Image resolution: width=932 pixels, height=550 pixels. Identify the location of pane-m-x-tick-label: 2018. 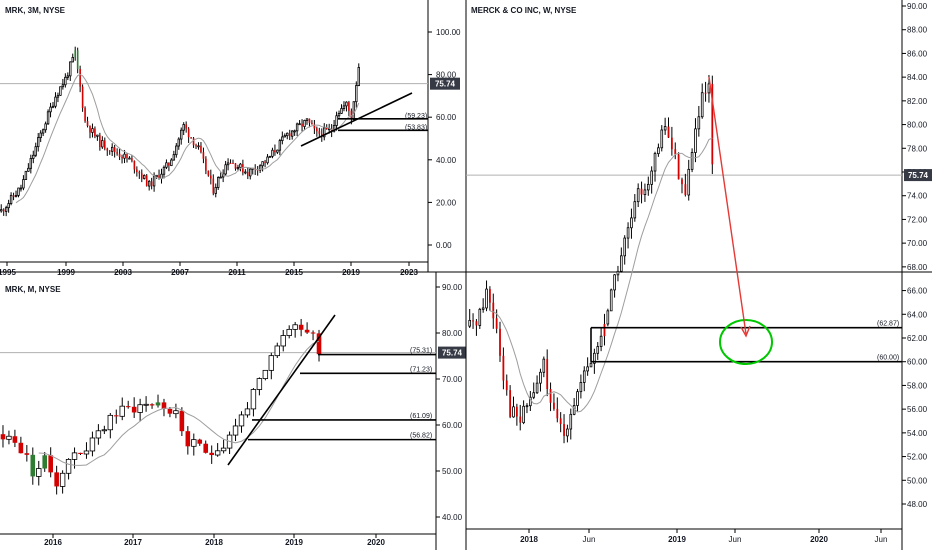
(214, 542).